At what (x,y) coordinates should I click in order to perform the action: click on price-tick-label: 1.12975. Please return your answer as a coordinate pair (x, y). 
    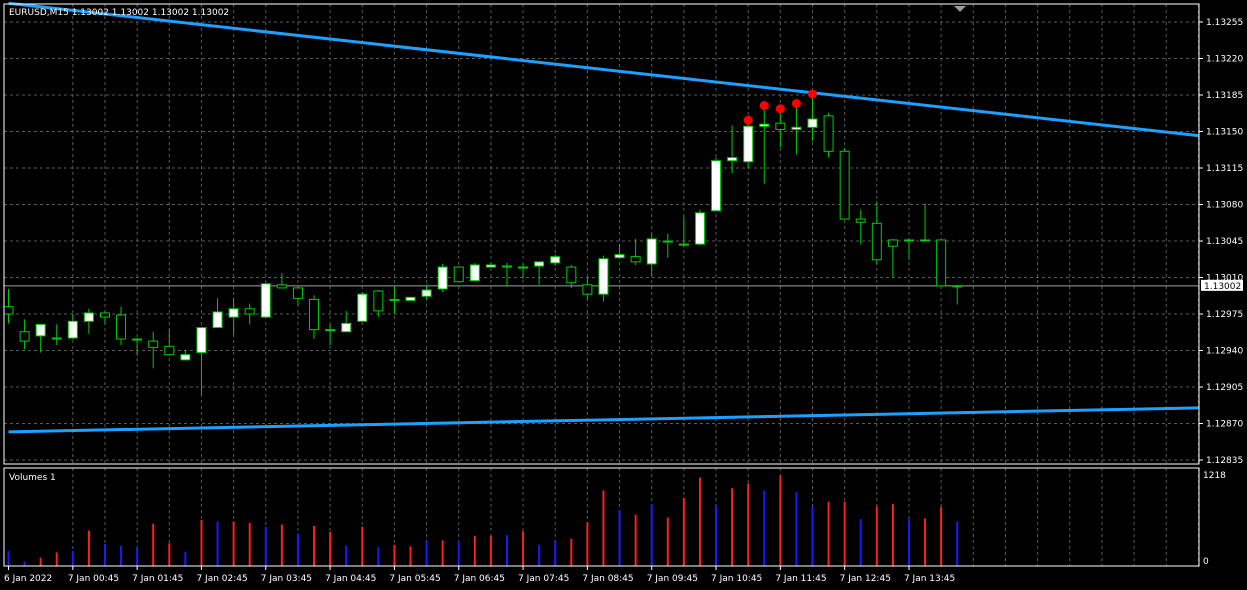
    Looking at the image, I should click on (1224, 315).